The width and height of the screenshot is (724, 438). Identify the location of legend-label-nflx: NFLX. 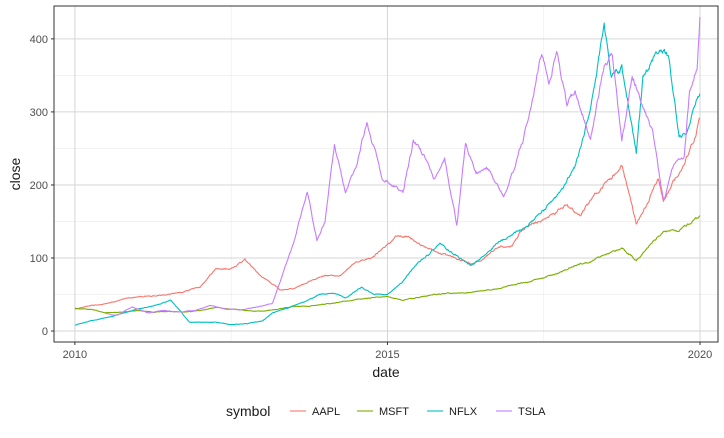
(463, 412).